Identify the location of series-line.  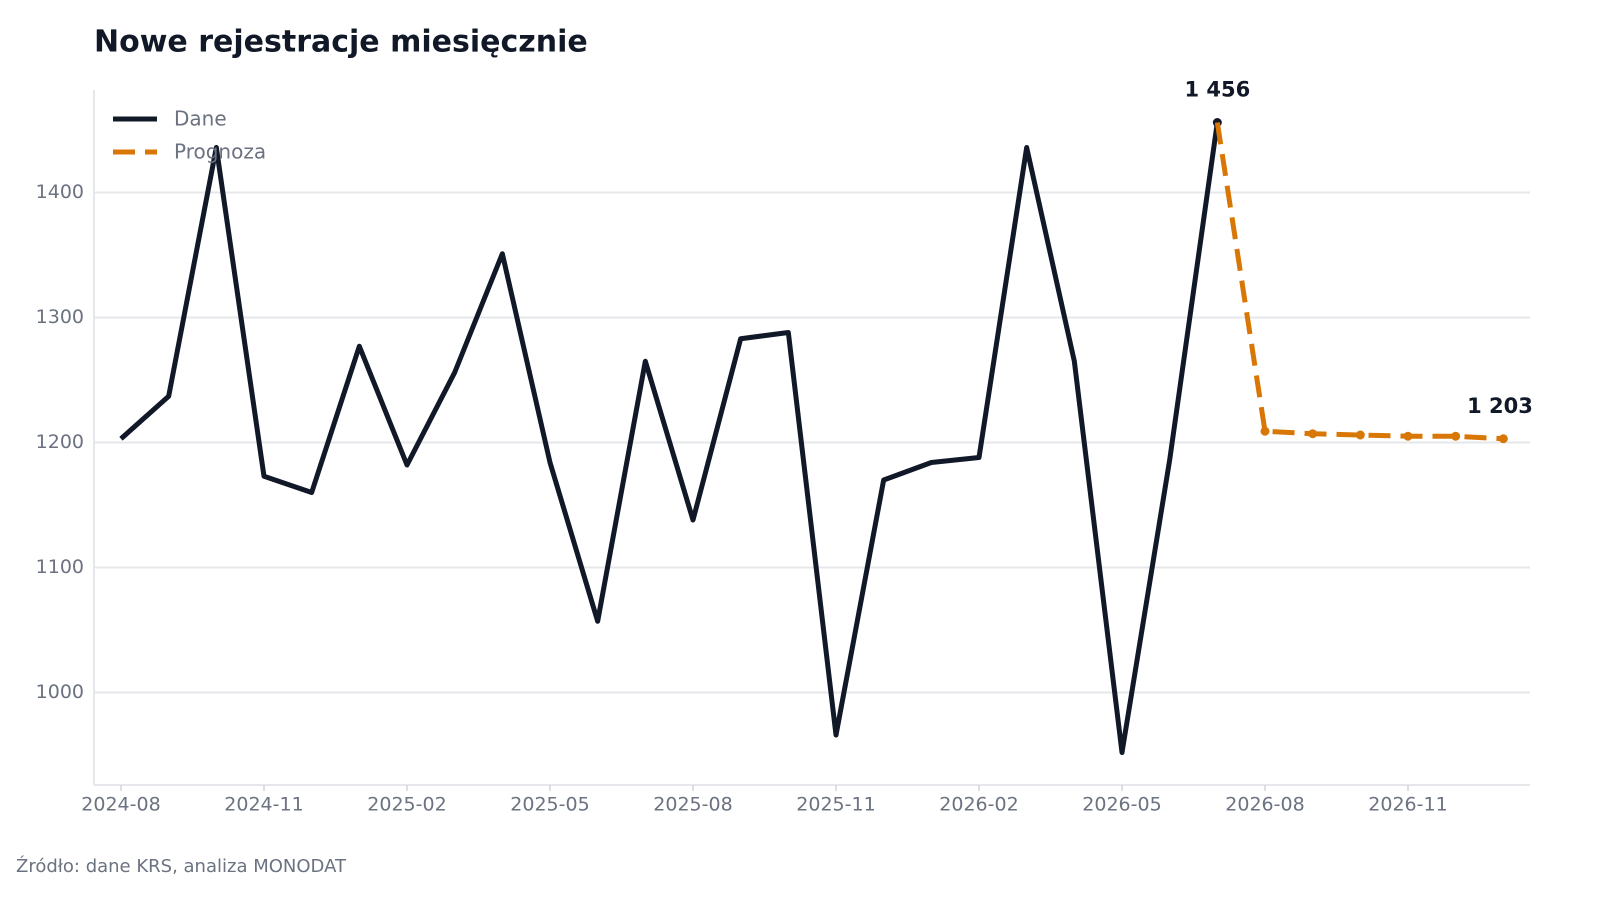
(1359, 282).